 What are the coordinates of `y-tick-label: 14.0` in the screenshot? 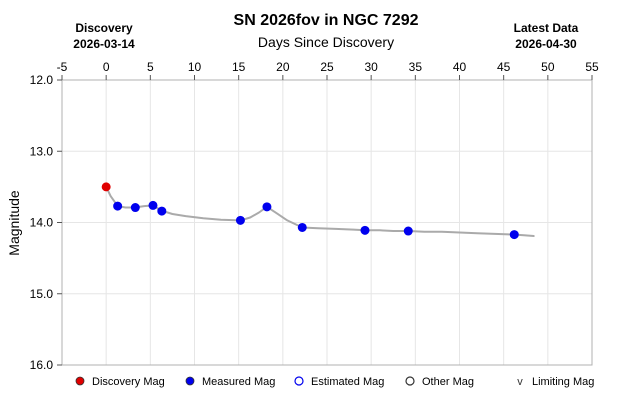 It's located at (42, 223).